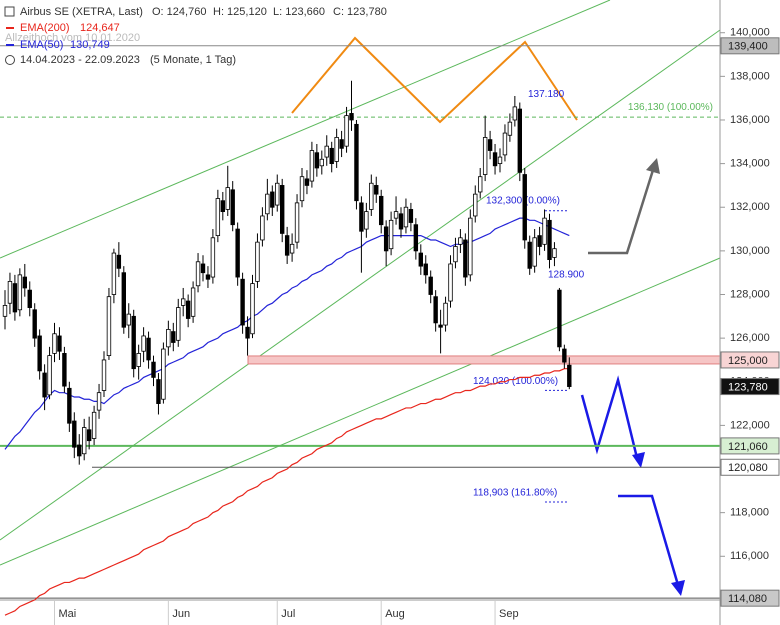 This screenshot has height=625, width=780. What do you see at coordinates (750, 425) in the screenshot?
I see `y-tick-label: 122,000` at bounding box center [750, 425].